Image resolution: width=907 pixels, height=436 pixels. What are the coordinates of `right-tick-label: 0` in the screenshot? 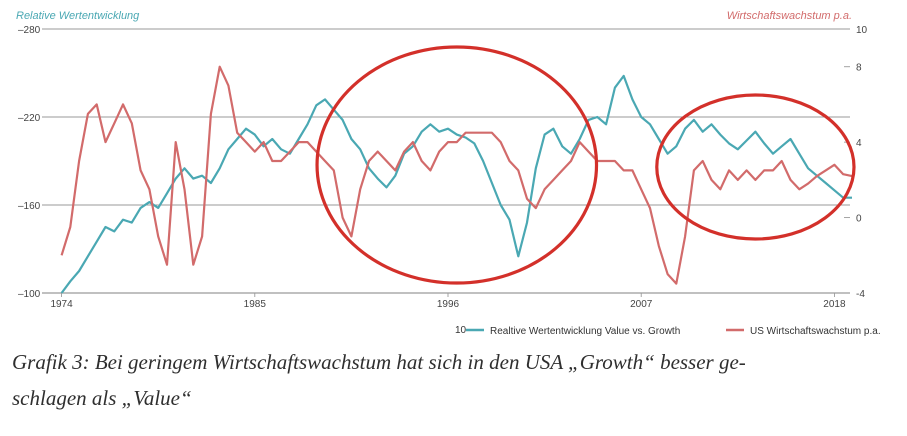 It's located at (859, 219).